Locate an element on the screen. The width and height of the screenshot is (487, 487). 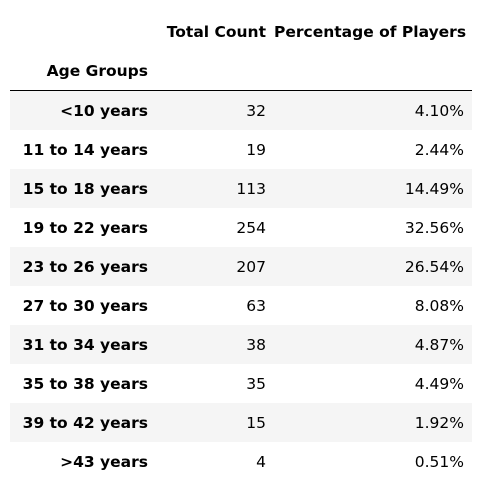
table-row: 23 to 26 years 207 26.54% is located at coordinates (241, 266).